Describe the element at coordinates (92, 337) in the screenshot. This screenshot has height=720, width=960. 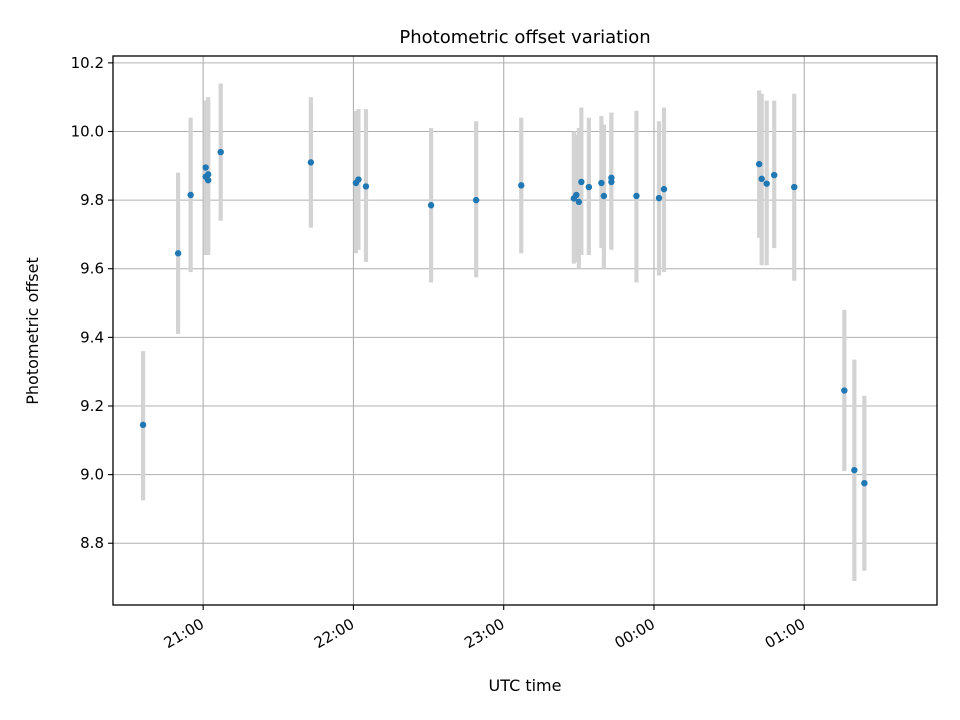
I see `y-tick-label: 9.4` at that location.